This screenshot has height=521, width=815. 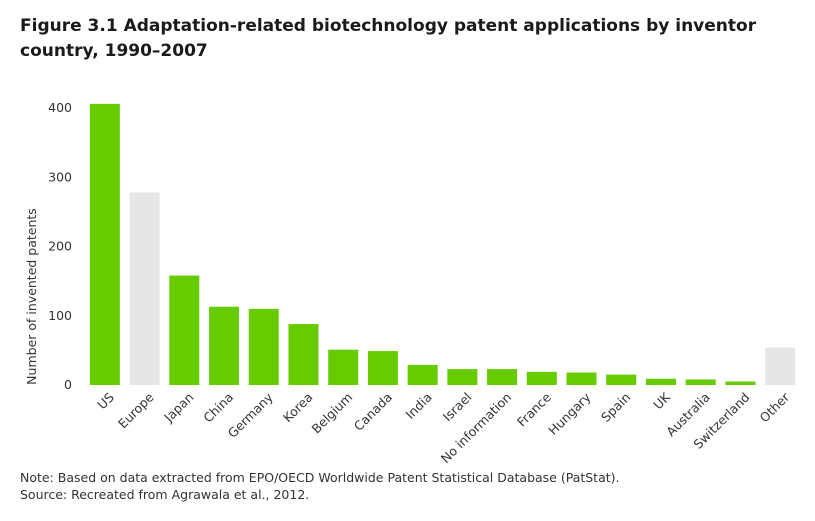 What do you see at coordinates (31, 296) in the screenshot?
I see `y-axis-label: Number of invented patents` at bounding box center [31, 296].